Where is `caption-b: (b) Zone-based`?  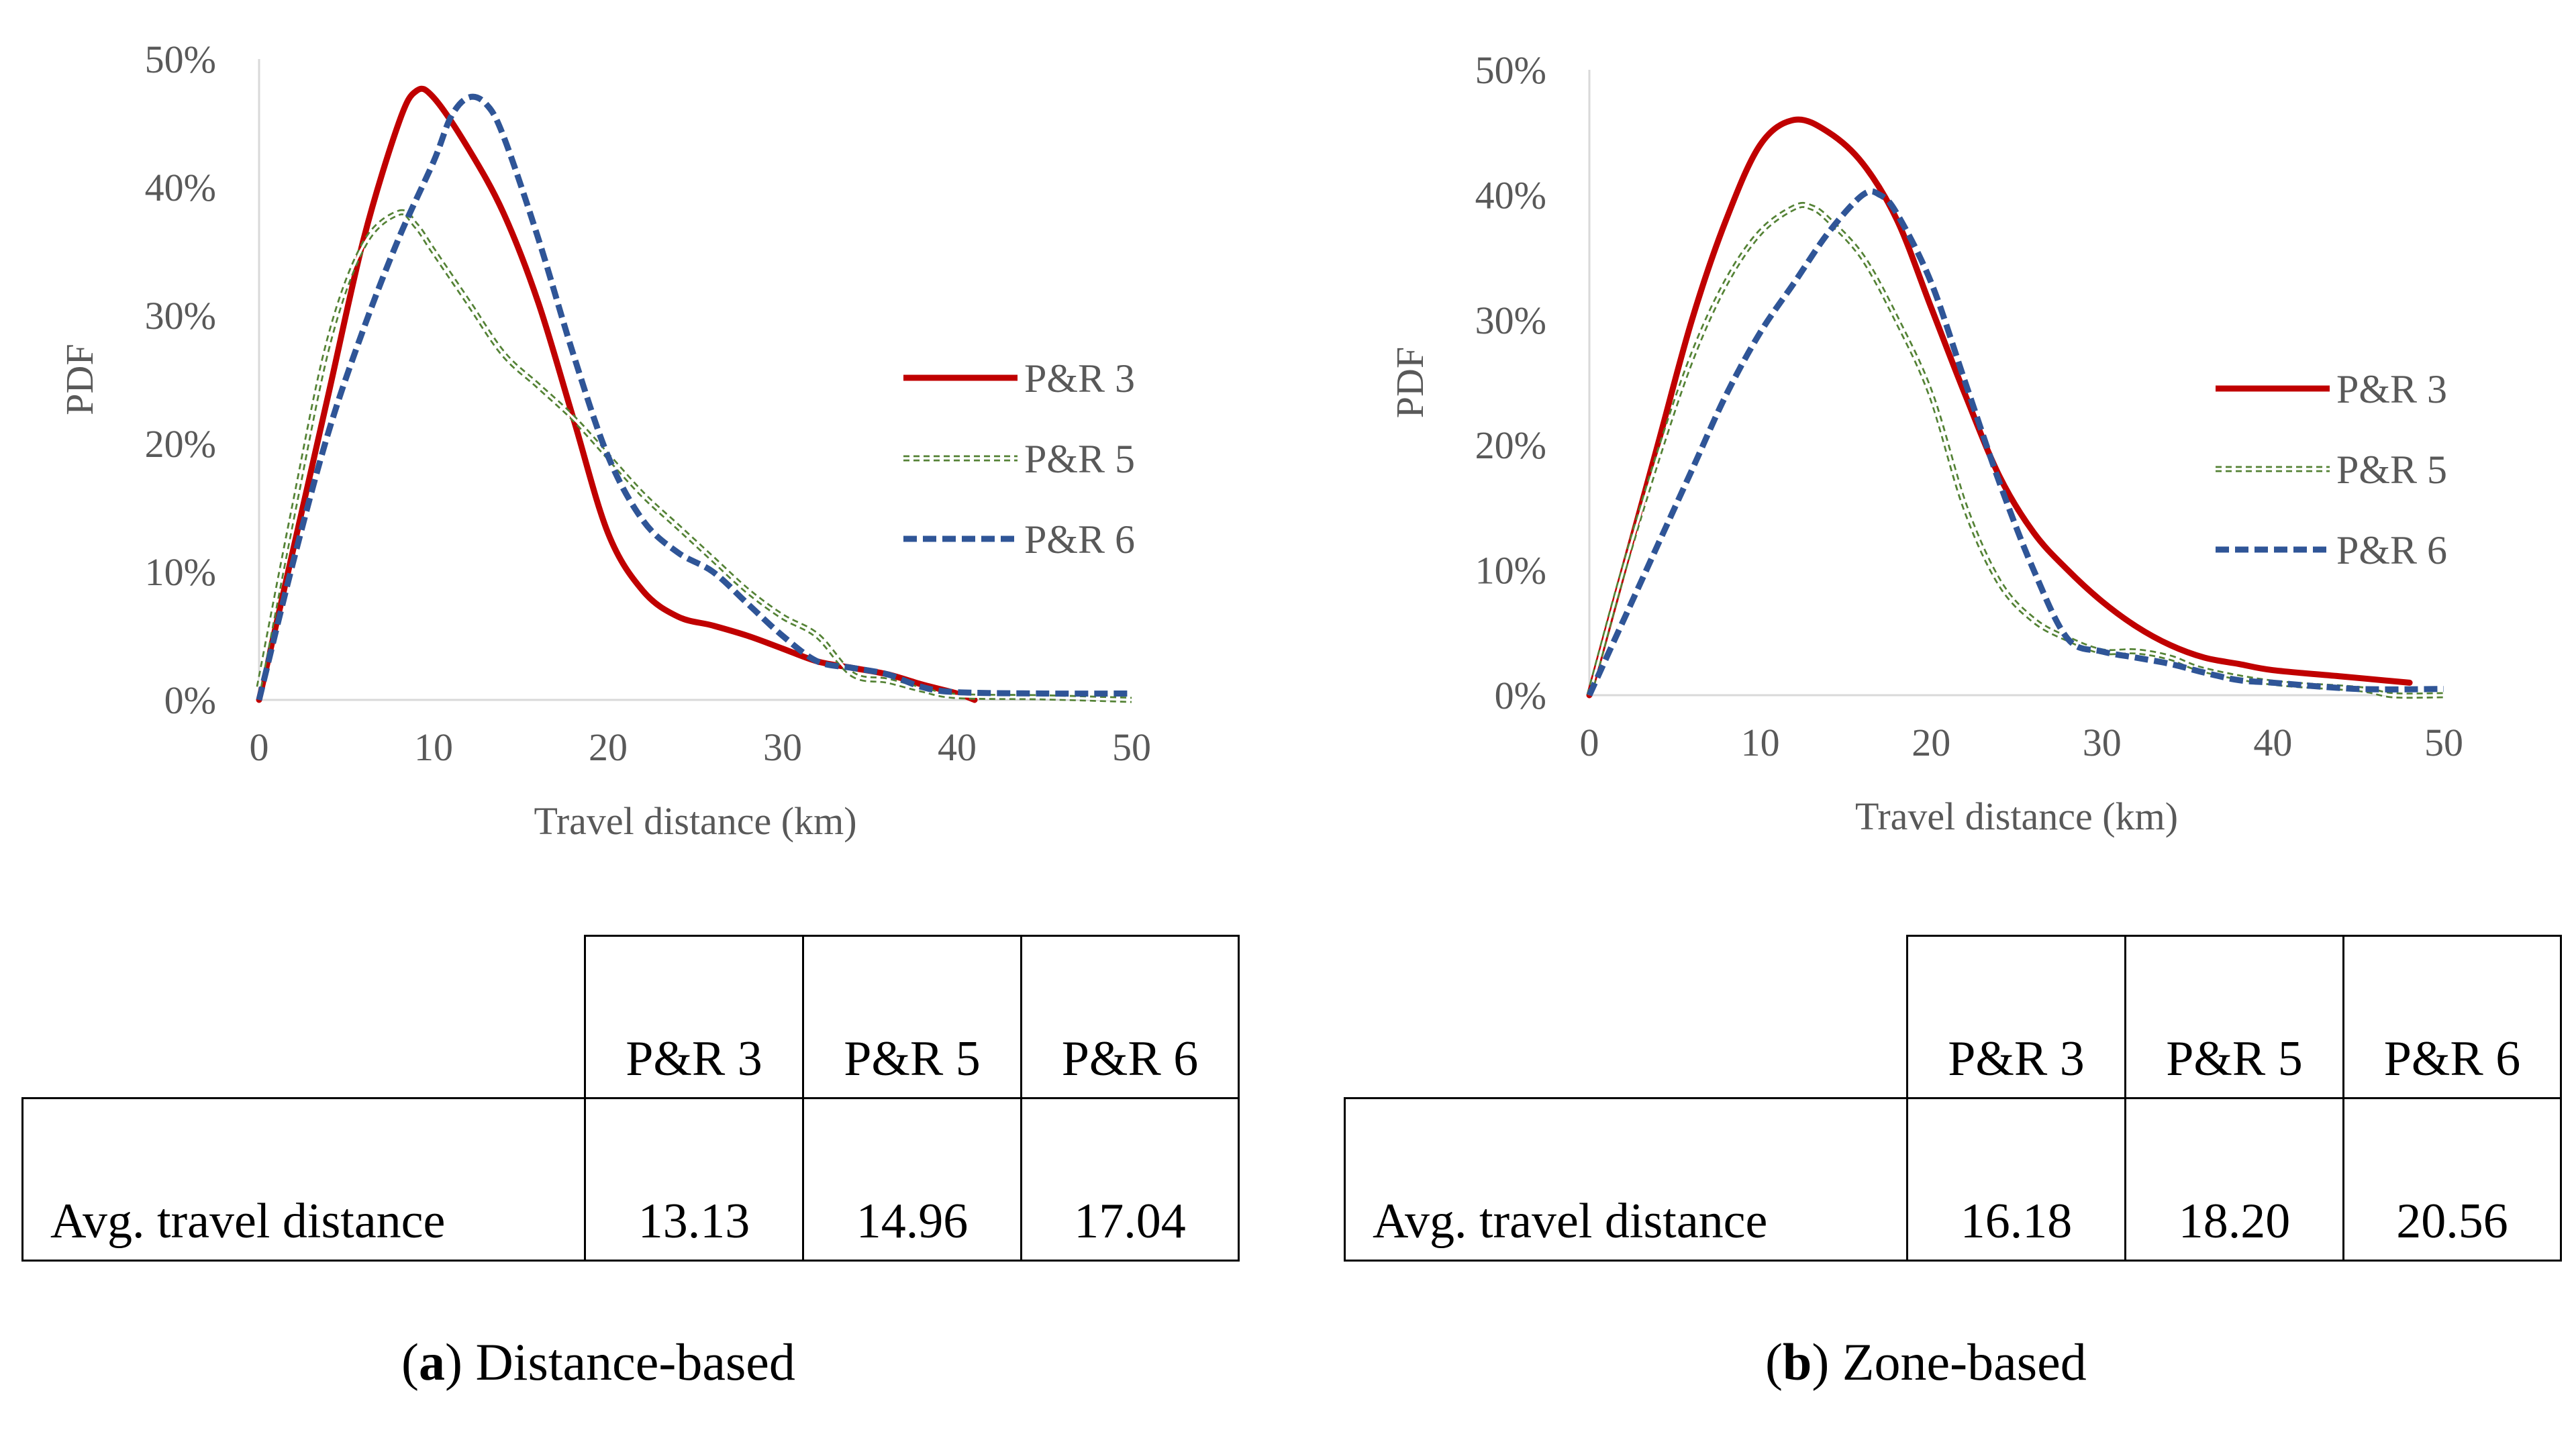
caption-b: (b) Zone-based is located at coordinates (1926, 1362).